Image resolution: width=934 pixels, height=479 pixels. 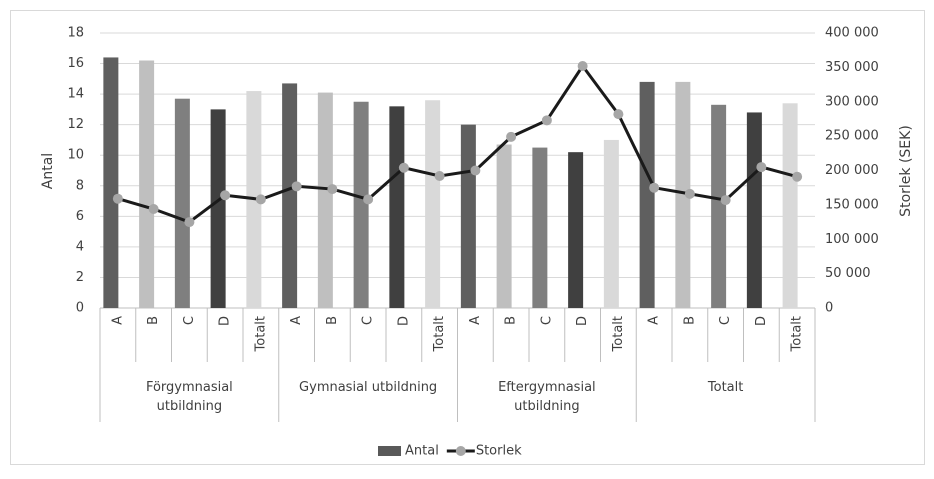 I want to click on y2-tick-label: 50 000, so click(x=848, y=273).